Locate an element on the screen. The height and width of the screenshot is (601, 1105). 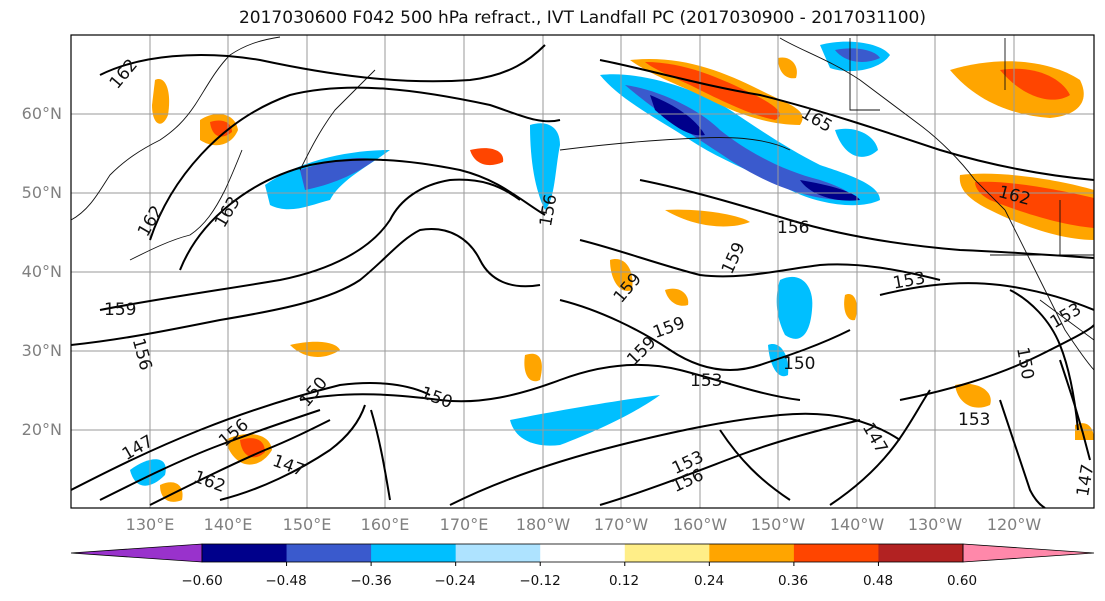
latitude-label: 40°N is located at coordinates (41, 271).